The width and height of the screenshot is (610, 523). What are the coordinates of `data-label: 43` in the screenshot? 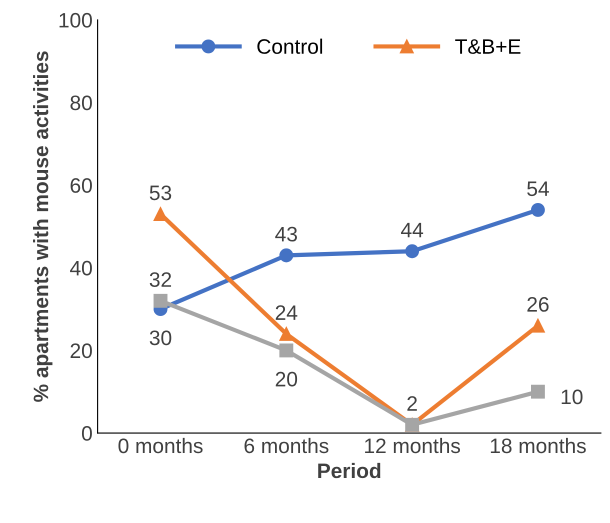 It's located at (286, 234).